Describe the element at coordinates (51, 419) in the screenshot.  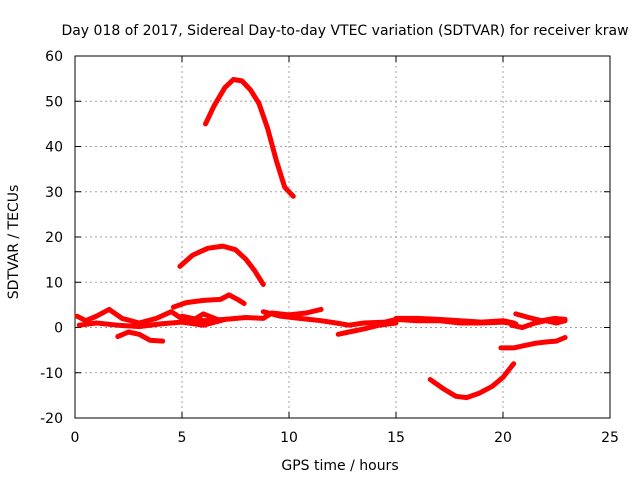
I see `y-tick-label: -20` at that location.